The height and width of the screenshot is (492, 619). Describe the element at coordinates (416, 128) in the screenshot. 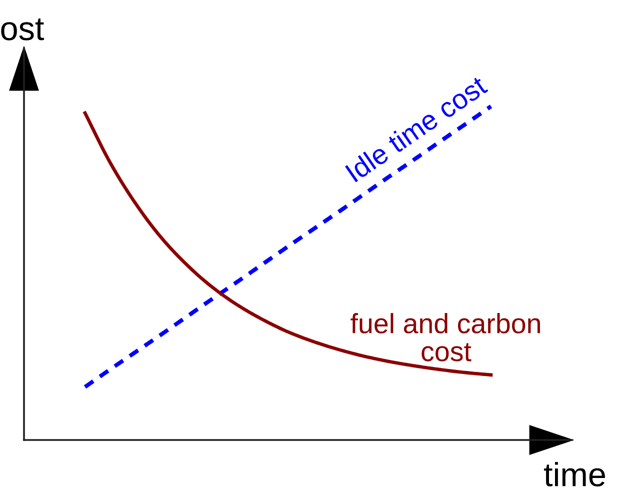

I see `text: Idle time cost` at that location.